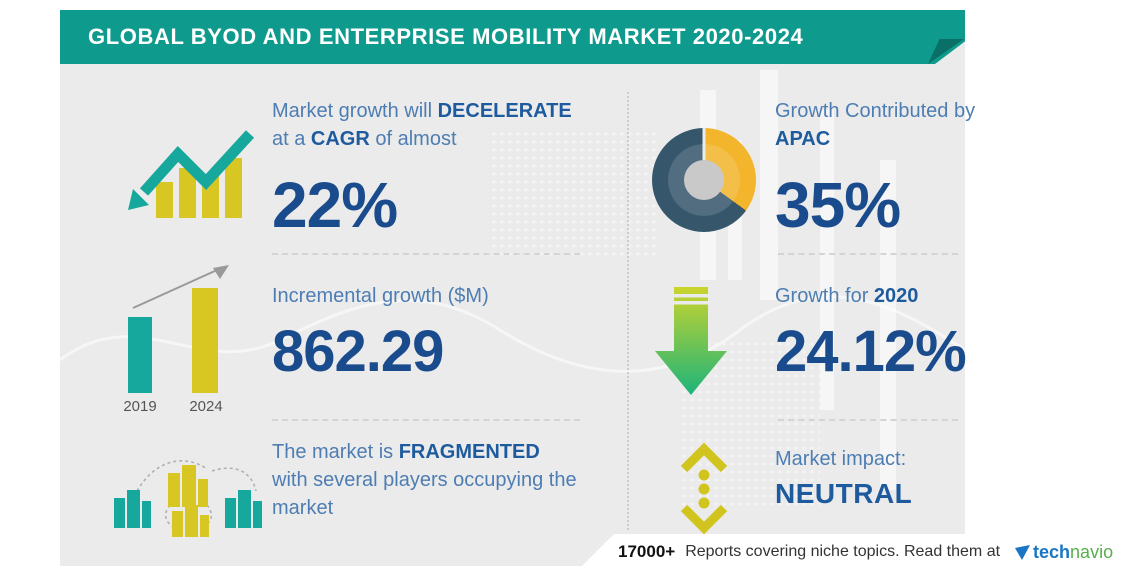 This screenshot has width=1140, height=570. Describe the element at coordinates (504, 111) in the screenshot. I see `cagr-caption-bold: DECELERATE` at that location.